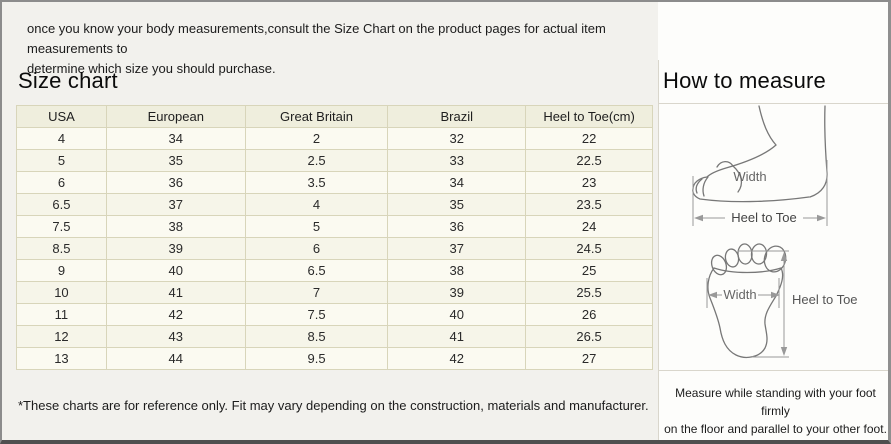 The image size is (891, 444). What do you see at coordinates (61, 270) in the screenshot?
I see `table-cell: 9` at bounding box center [61, 270].